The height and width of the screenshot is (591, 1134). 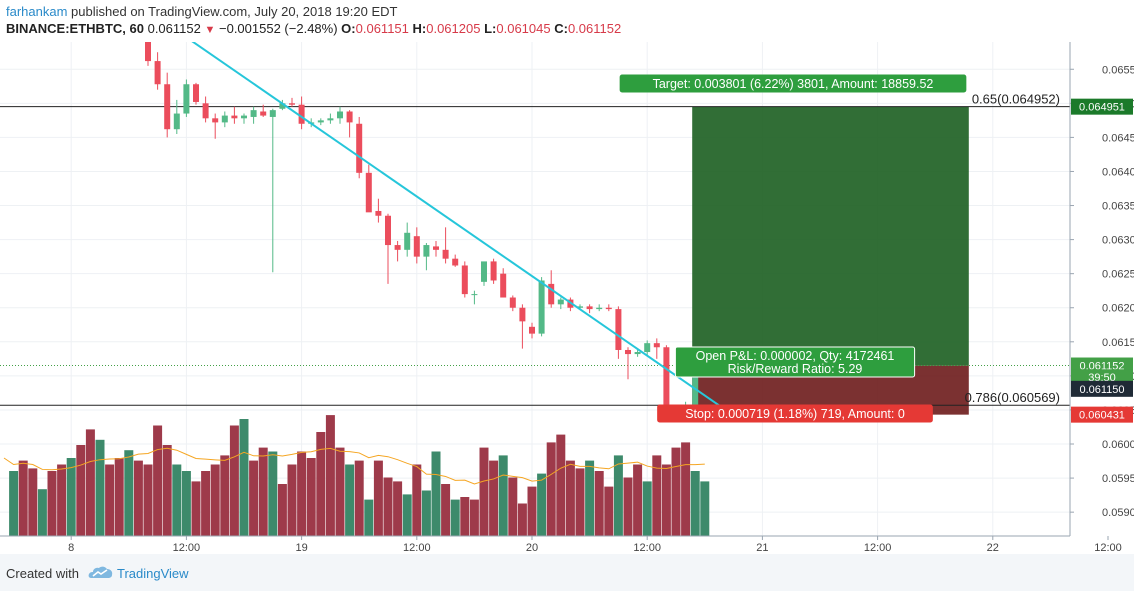 I want to click on y-tick-label: 0.060000, so click(x=1118, y=445).